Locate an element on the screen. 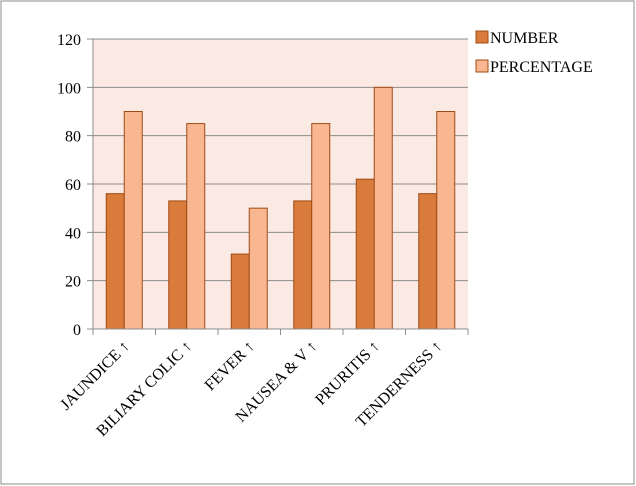  y-tick-label: 80 is located at coordinates (73, 137).